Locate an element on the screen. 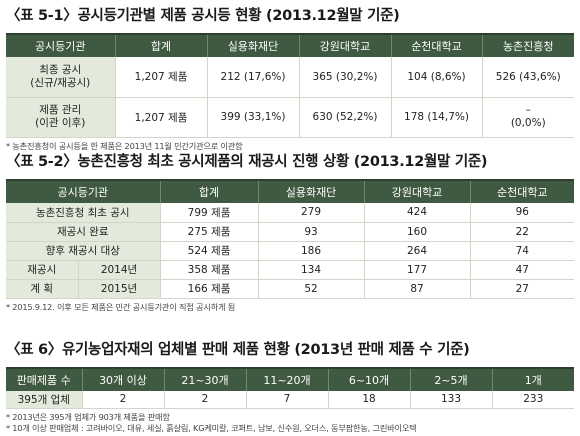  row-label: 재공시 is located at coordinates (42, 270).